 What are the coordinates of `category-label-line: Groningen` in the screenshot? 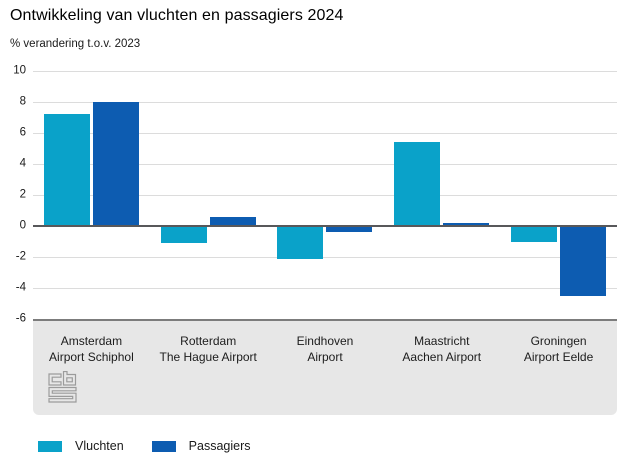 It's located at (558, 341).